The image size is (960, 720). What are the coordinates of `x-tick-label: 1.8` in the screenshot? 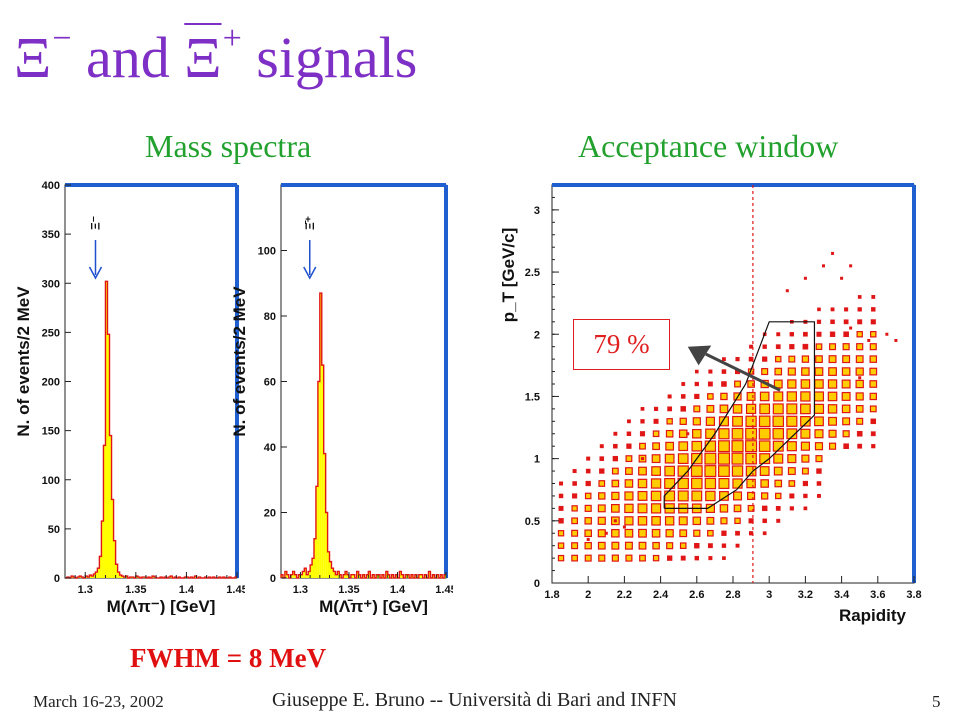 It's located at (551, 595).